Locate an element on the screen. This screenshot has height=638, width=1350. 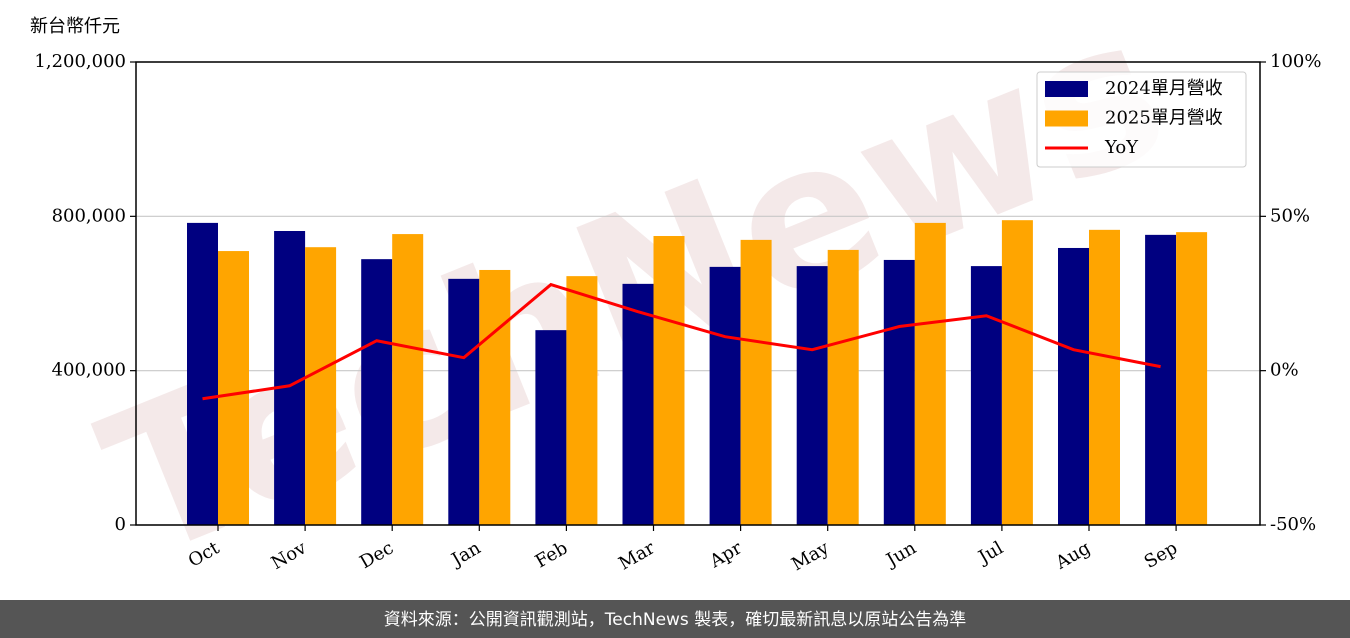
y2-tick-label: 100% is located at coordinates (1295, 61).